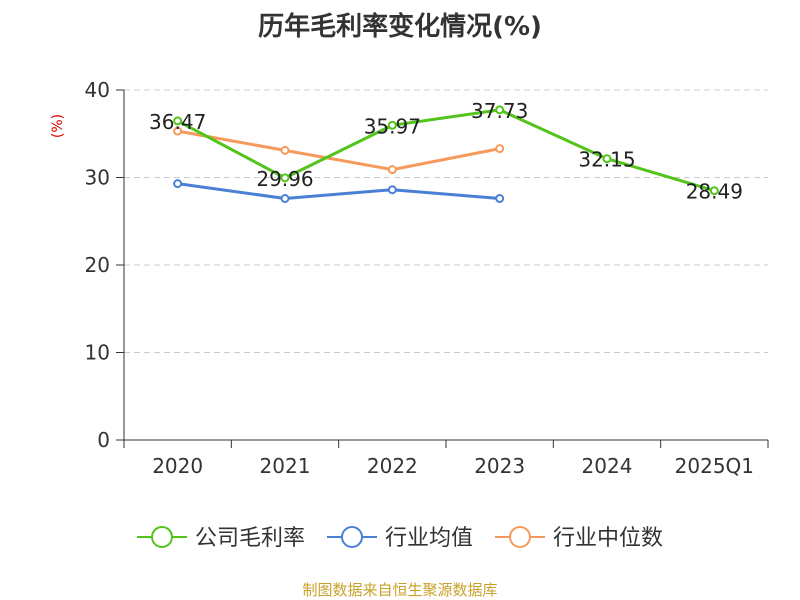 This screenshot has width=800, height=600. Describe the element at coordinates (97, 178) in the screenshot. I see `y-tick-label: 30` at that location.